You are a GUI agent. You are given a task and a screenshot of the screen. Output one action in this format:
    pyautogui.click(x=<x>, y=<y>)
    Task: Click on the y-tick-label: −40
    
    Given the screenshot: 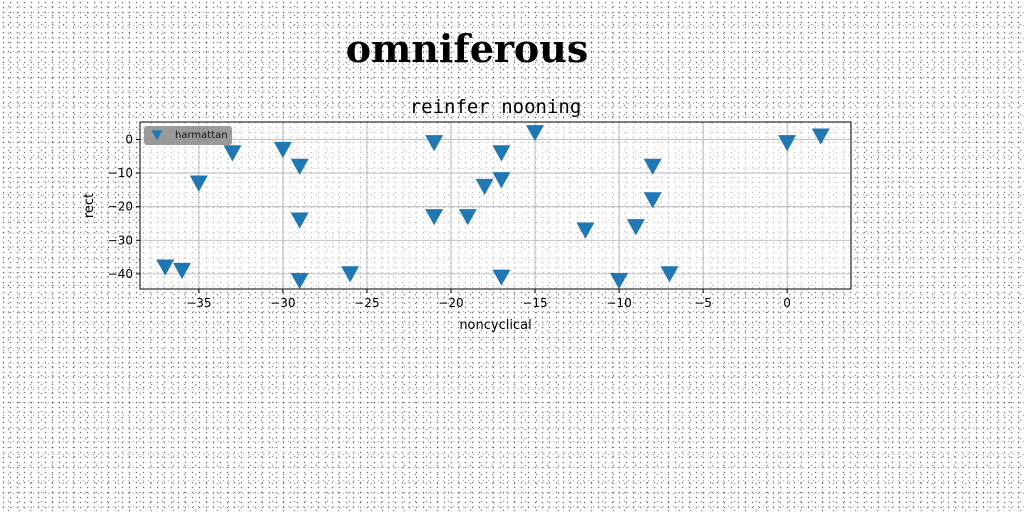 What is the action you would take?
    pyautogui.click(x=120, y=274)
    